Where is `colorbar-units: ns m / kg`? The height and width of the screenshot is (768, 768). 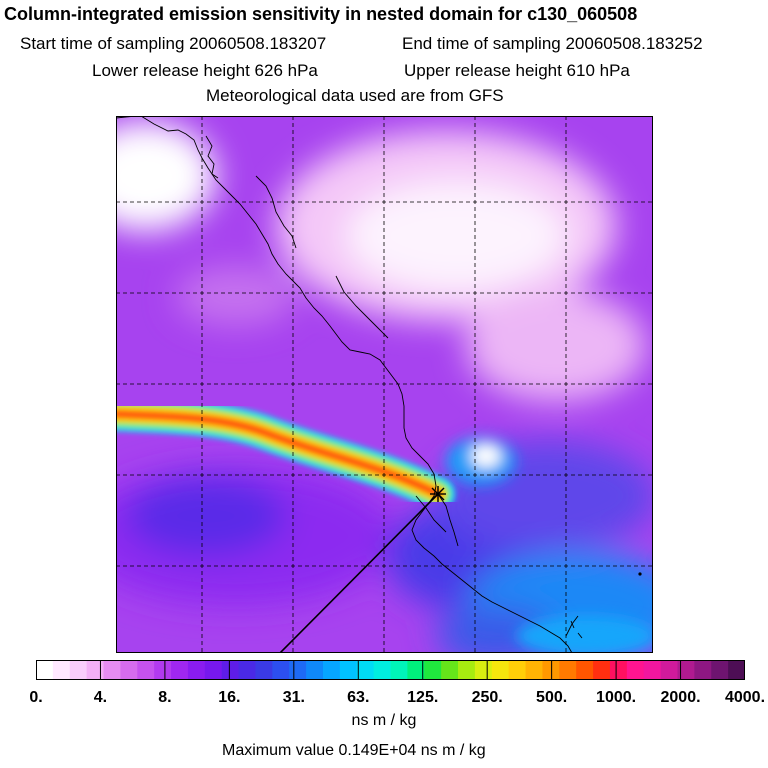
colorbar-units: ns m / kg is located at coordinates (384, 720).